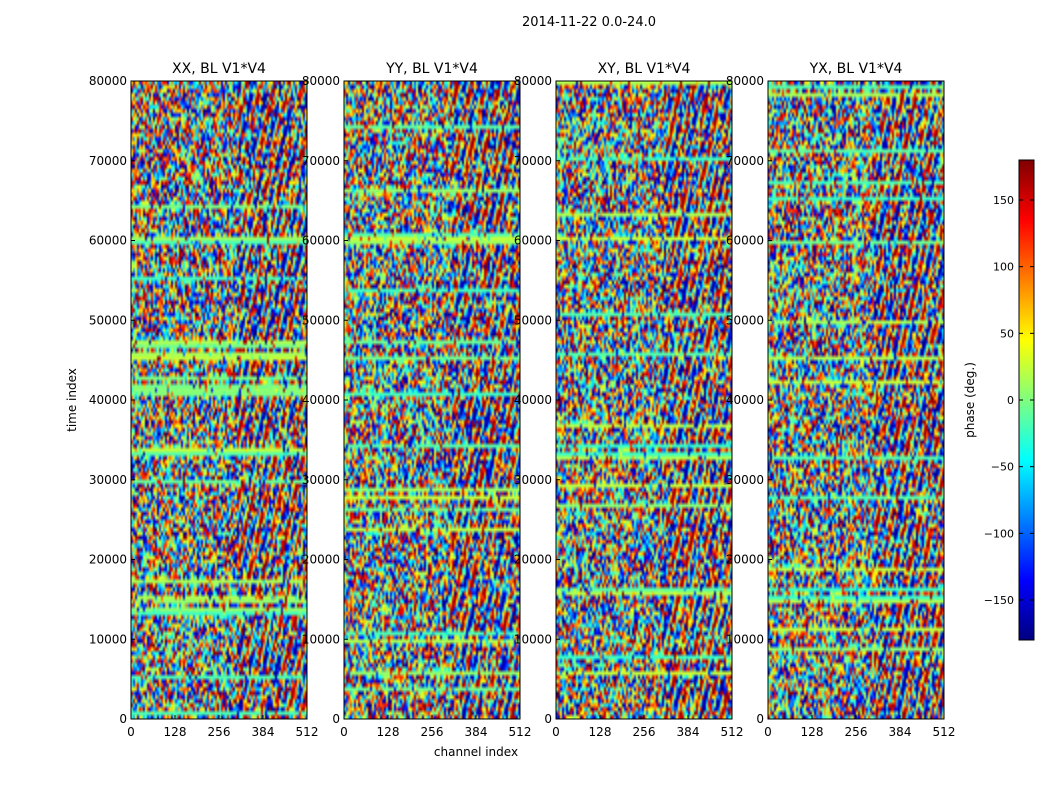 The height and width of the screenshot is (800, 1050). Describe the element at coordinates (999, 600) in the screenshot. I see `colorbar-tick-label: −150` at that location.